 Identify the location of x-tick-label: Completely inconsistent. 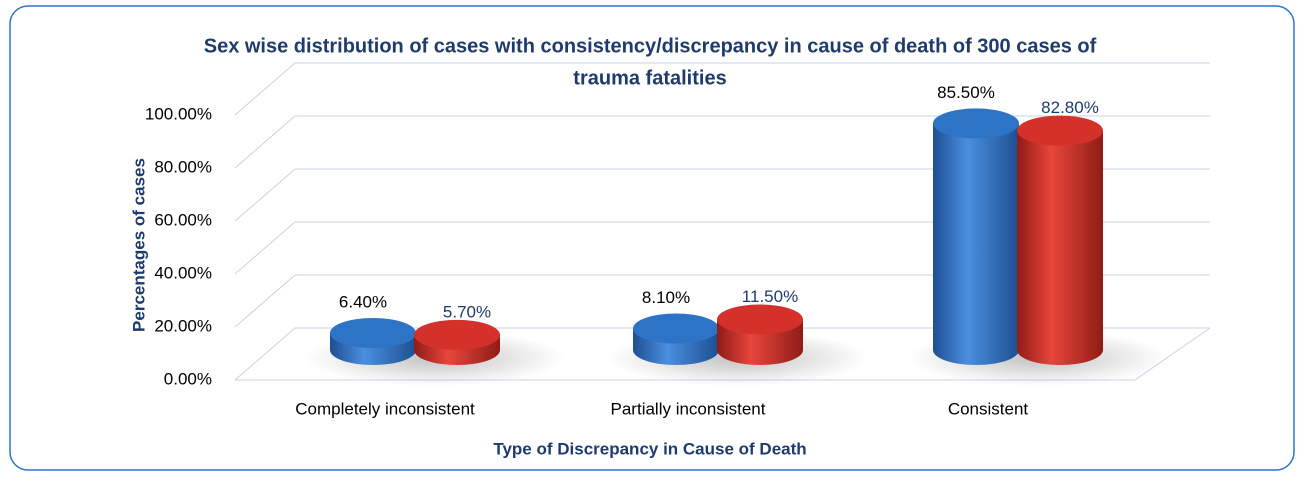
(385, 408).